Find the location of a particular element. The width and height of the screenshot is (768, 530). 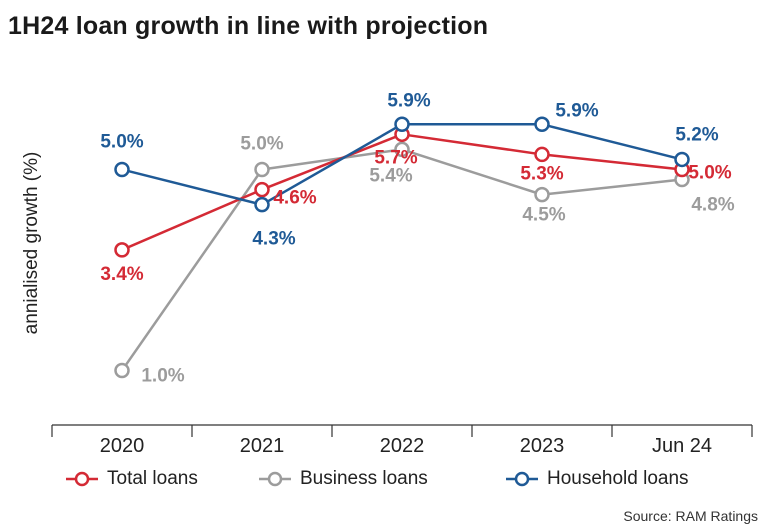

data-label-total-loans-2022: 5.7% is located at coordinates (395, 157).